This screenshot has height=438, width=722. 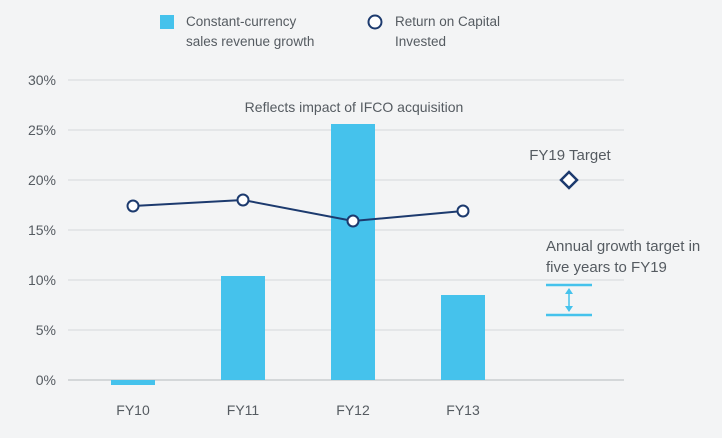 What do you see at coordinates (570, 155) in the screenshot?
I see `fy19-target-label: FY19 Target` at bounding box center [570, 155].